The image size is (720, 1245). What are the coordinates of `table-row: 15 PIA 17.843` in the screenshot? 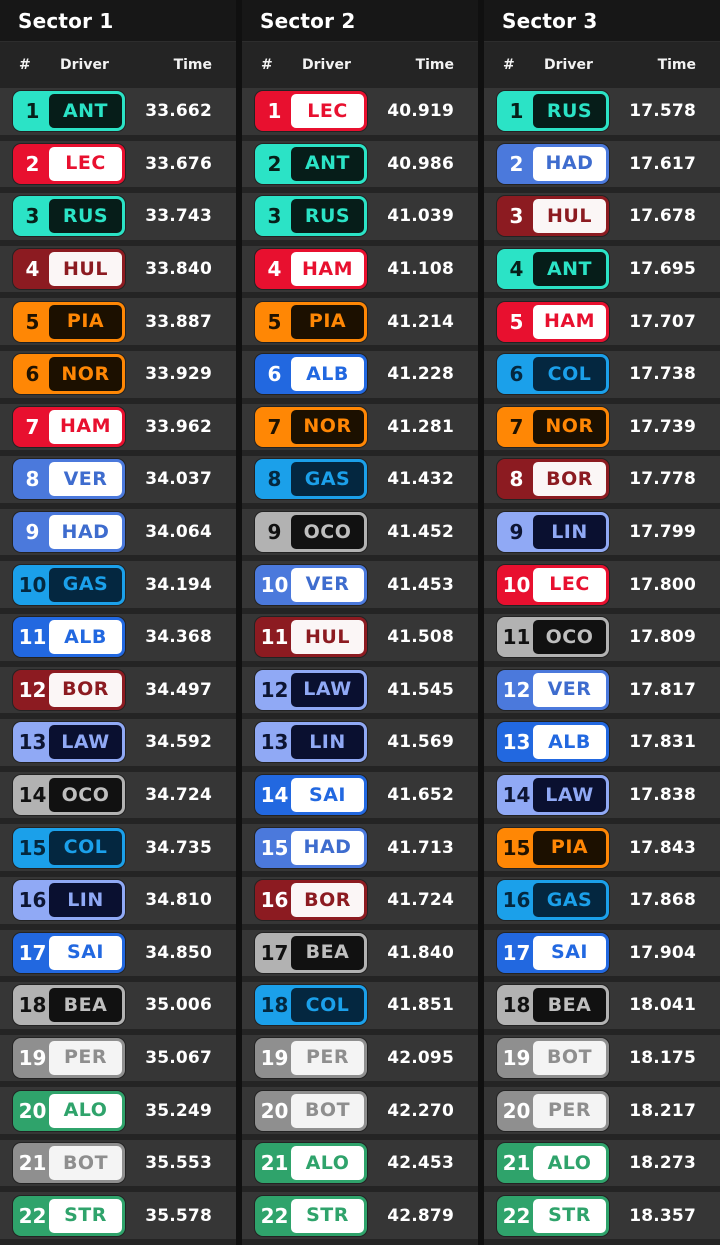 It's located at (602, 850).